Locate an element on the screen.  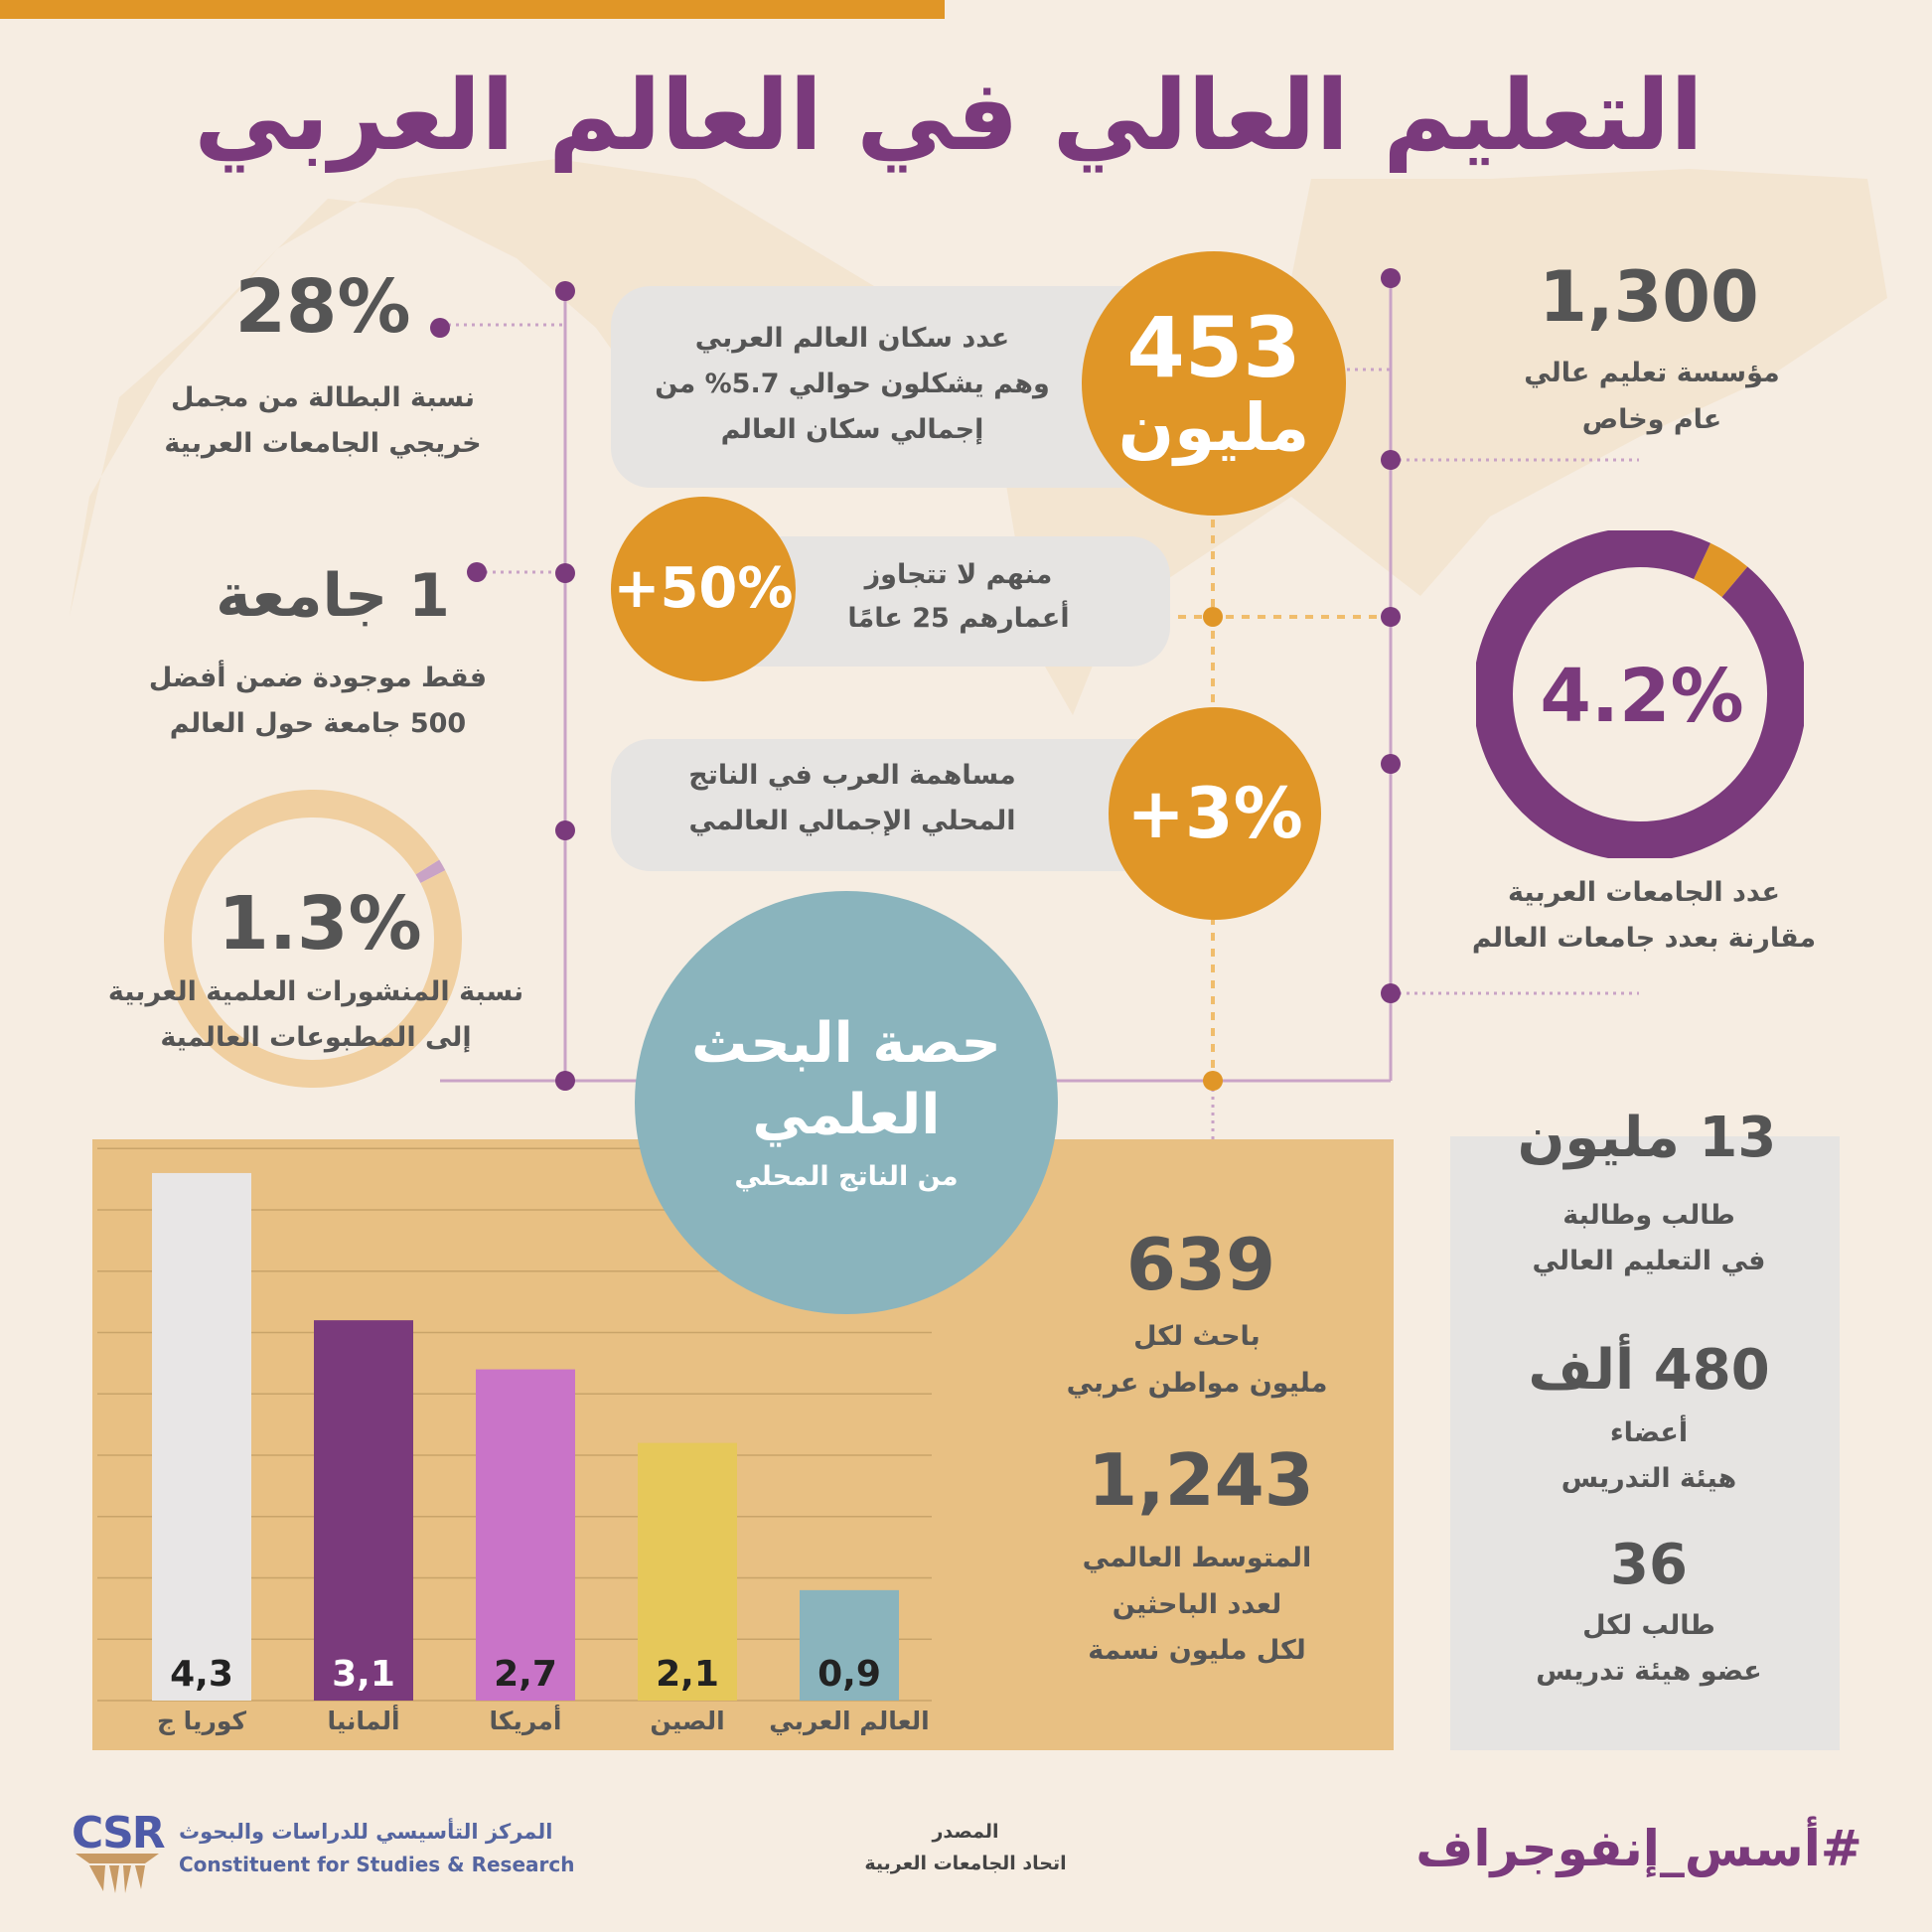
bar-category-label: الصين is located at coordinates (687, 1721).